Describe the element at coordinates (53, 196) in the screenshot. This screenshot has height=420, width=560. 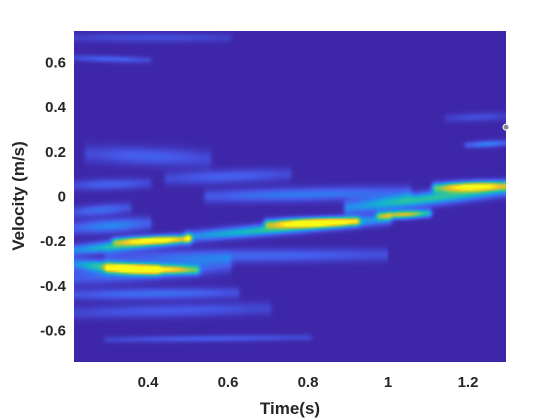
I see `y-axis-ticks: 0.6 0.4 0.2 0 -0.2 -0.4 -0.6` at that location.